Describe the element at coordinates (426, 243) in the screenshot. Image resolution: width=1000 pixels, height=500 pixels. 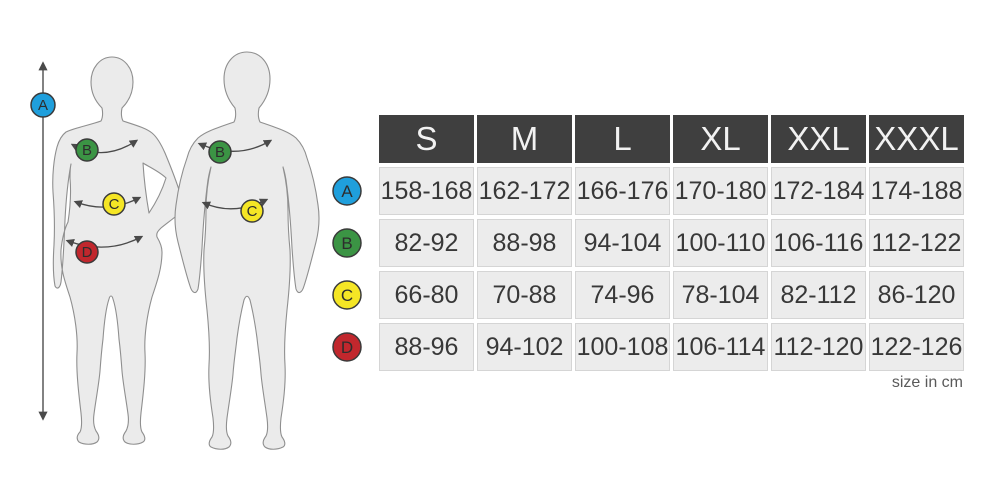
I see `size-cell-chest: 82-92` at that location.